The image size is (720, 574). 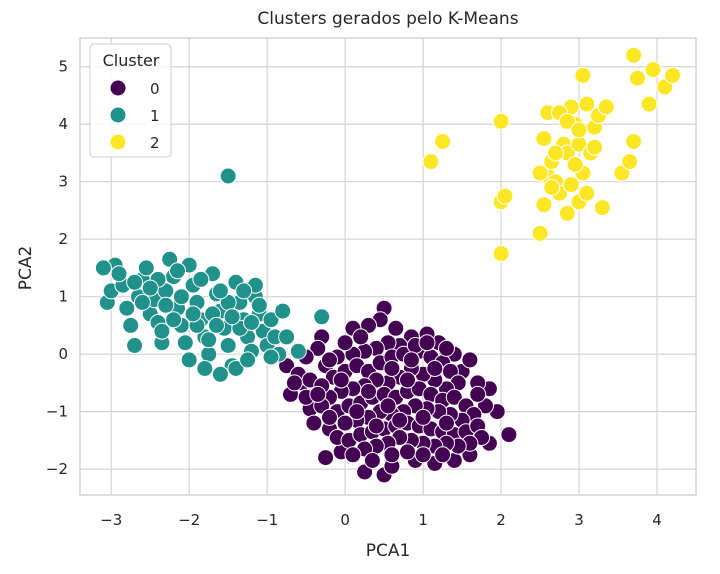 I want to click on y-tick-label: 3, so click(x=63, y=182).